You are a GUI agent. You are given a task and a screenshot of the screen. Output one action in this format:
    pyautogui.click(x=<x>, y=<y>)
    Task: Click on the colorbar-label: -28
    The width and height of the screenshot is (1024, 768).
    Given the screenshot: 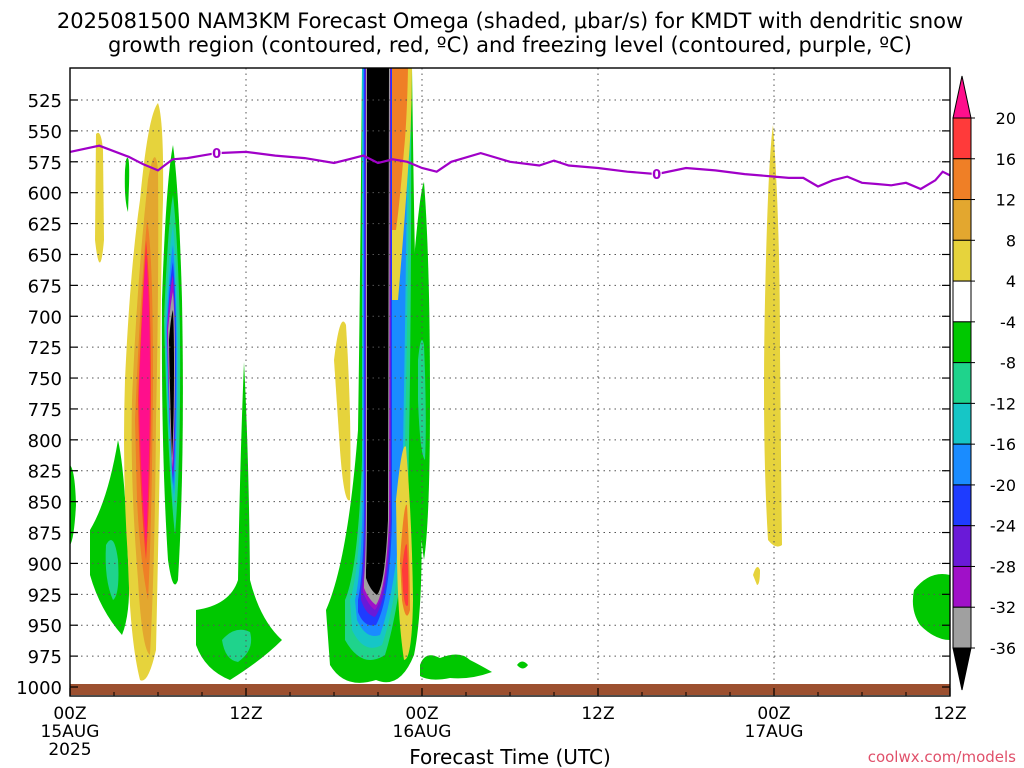 What is the action you would take?
    pyautogui.click(x=1003, y=566)
    